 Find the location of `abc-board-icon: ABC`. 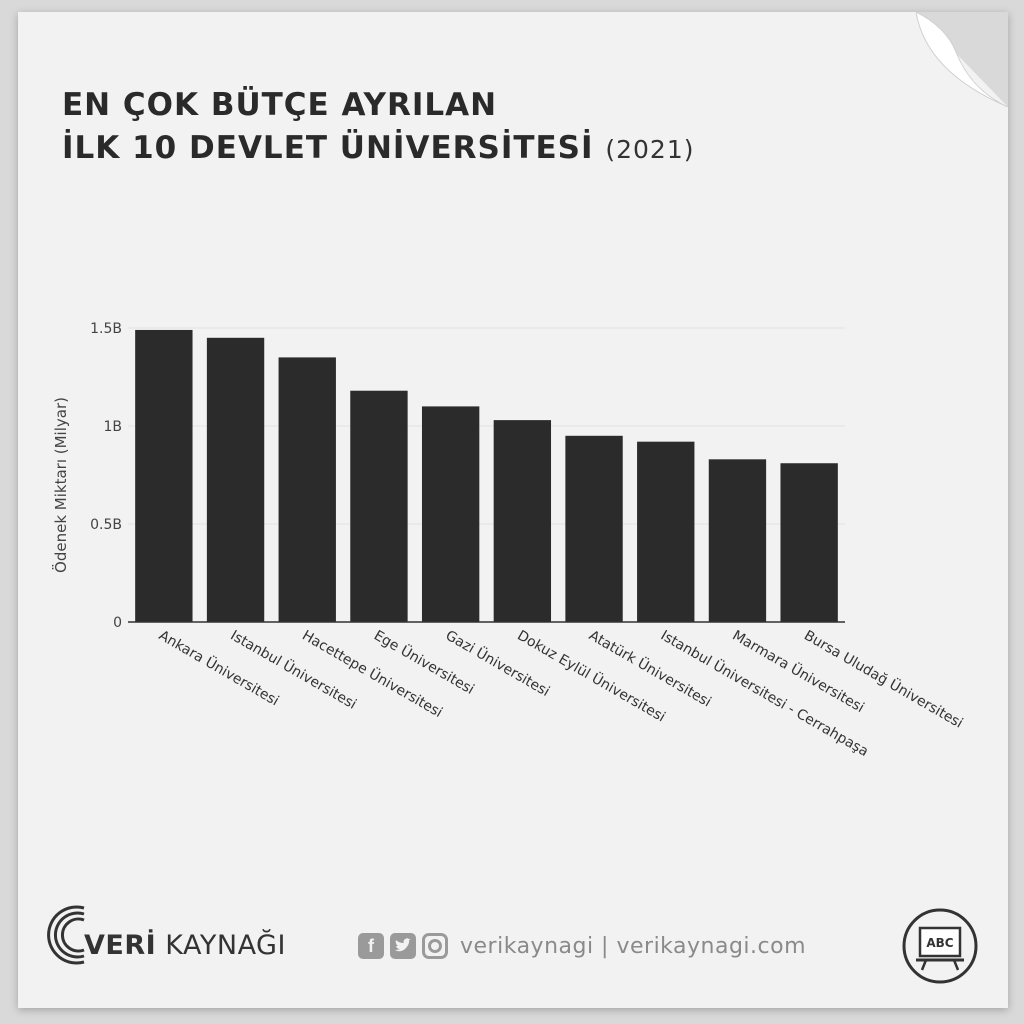

abc-board-icon: ABC is located at coordinates (940, 946).